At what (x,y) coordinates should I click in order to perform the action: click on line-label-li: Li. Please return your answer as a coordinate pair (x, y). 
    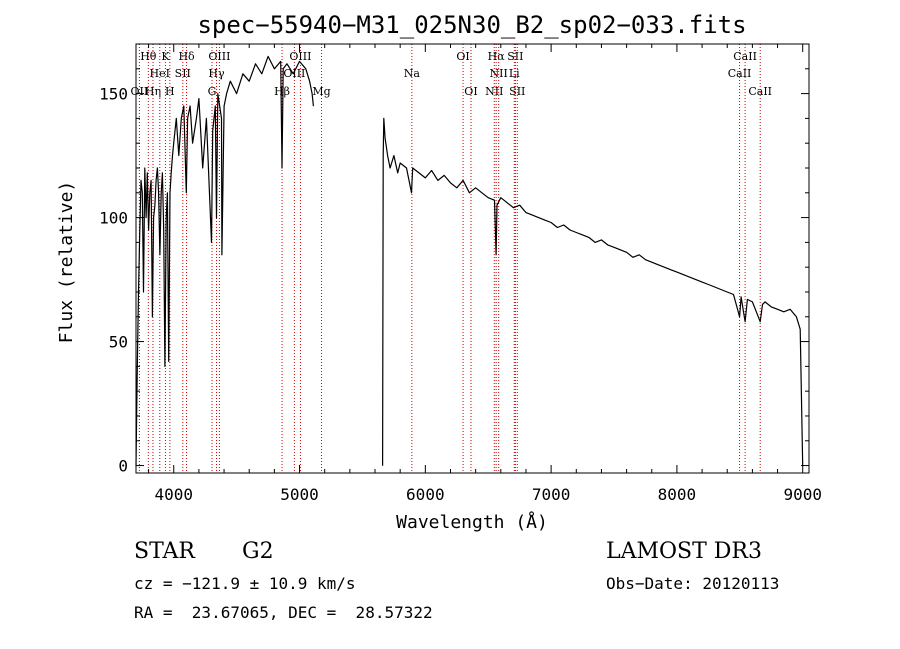
    Looking at the image, I should click on (514, 73).